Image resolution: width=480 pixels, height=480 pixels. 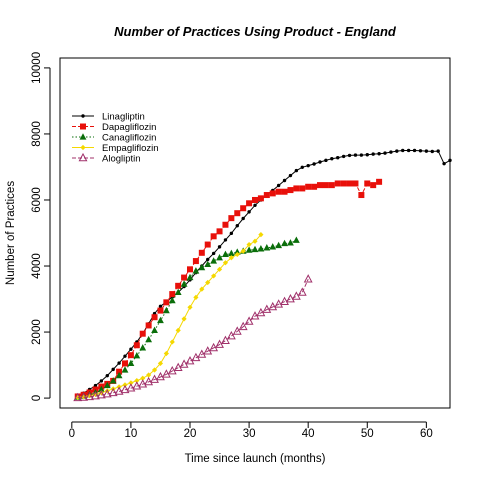 What do you see at coordinates (308, 434) in the screenshot?
I see `x-tick-label: 40` at bounding box center [308, 434].